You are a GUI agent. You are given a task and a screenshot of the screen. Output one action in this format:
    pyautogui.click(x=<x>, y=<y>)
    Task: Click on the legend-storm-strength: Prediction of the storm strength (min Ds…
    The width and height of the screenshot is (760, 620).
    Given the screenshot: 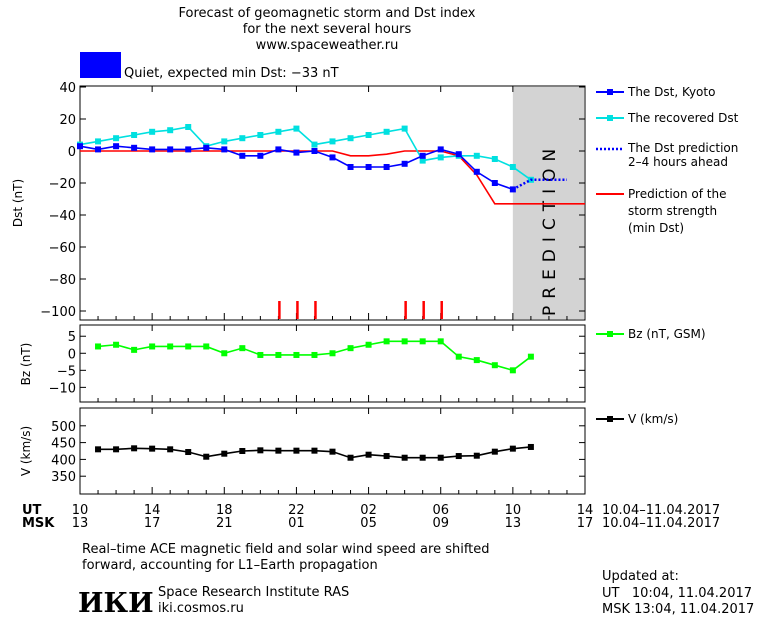 What is the action you would take?
    pyautogui.click(x=661, y=211)
    